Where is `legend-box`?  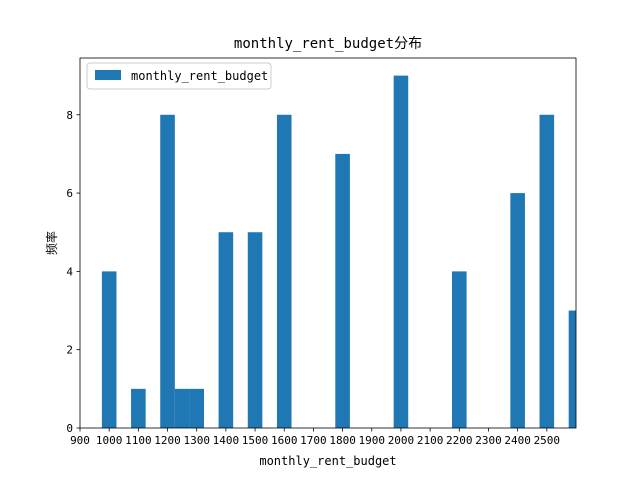 legend-box is located at coordinates (179, 76).